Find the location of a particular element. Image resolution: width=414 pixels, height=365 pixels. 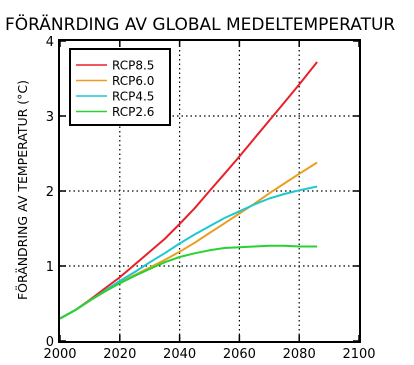

y-tick-label: 2 is located at coordinates (50, 192).